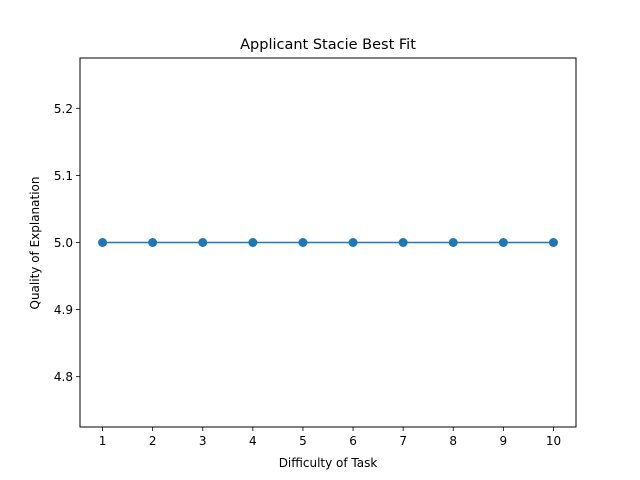  What do you see at coordinates (303, 441) in the screenshot?
I see `x-tick-label: 5` at bounding box center [303, 441].